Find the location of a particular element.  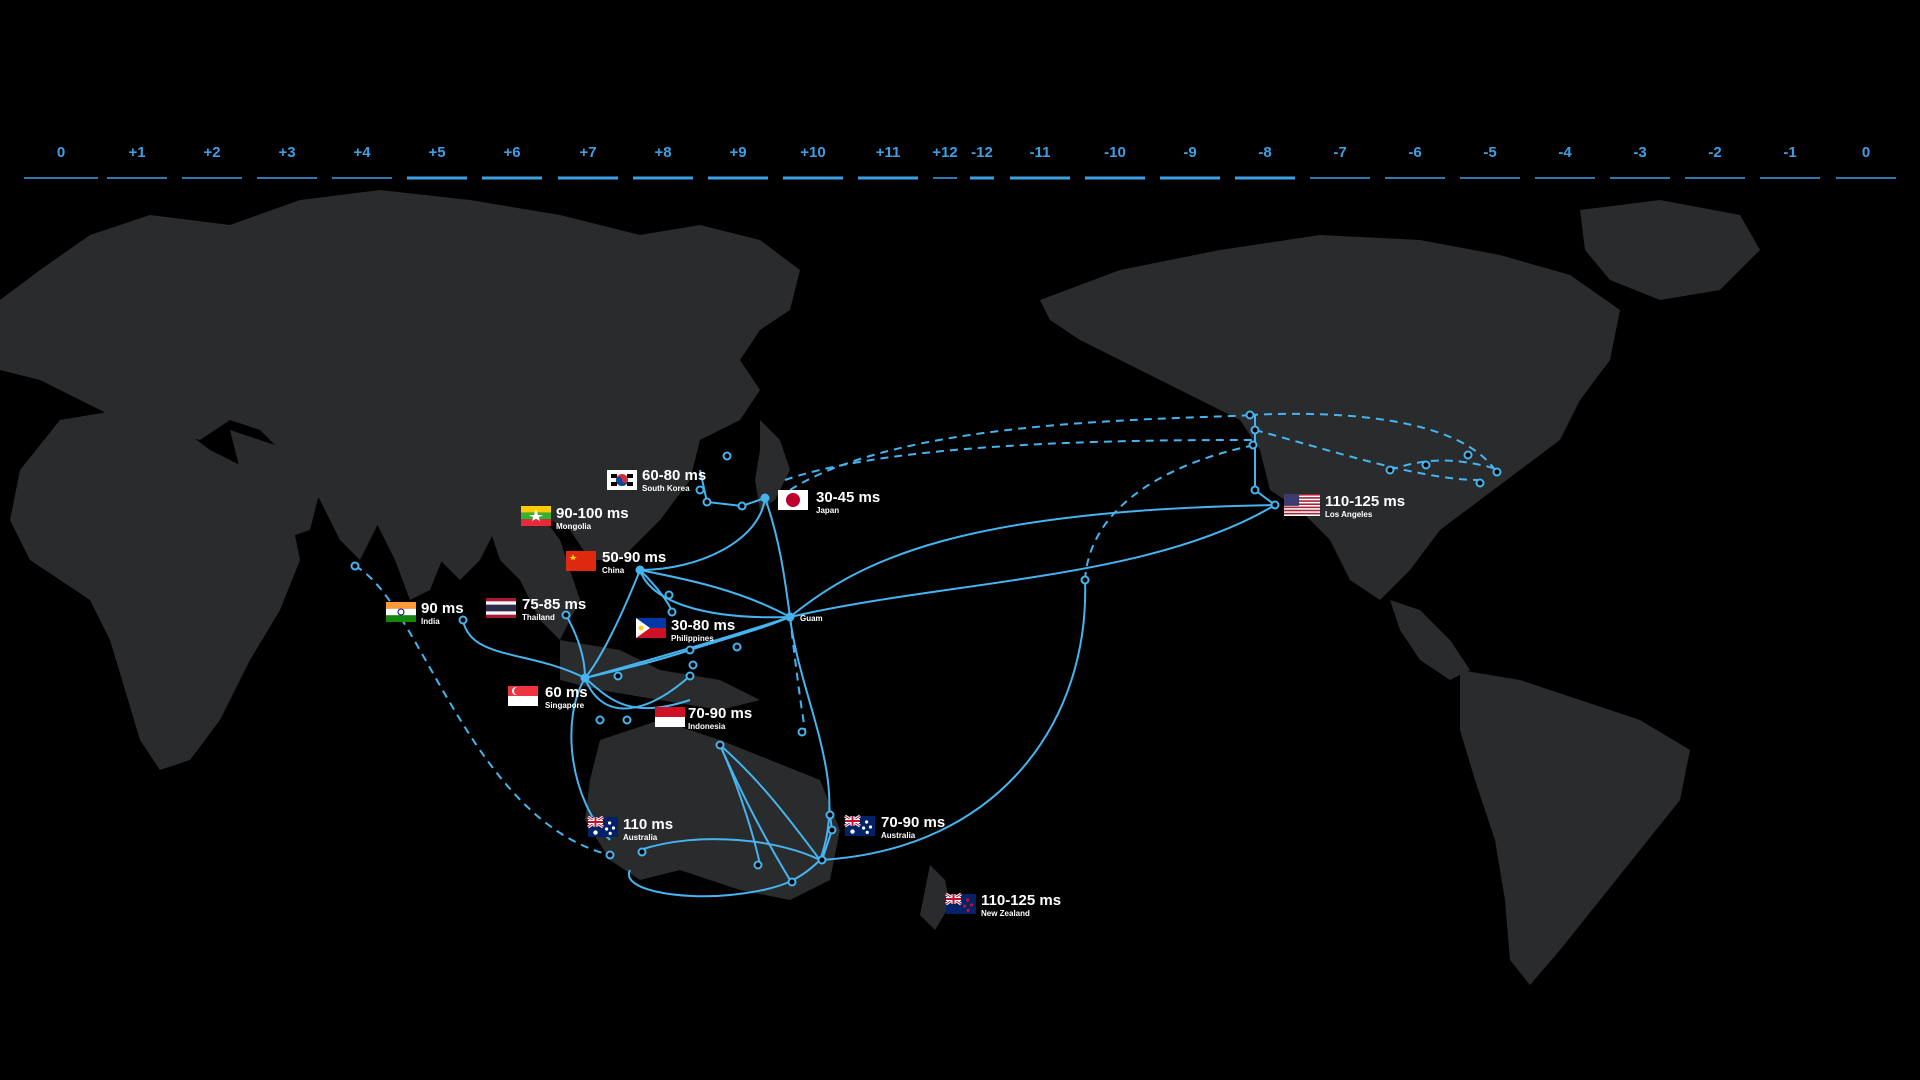

timezone-label: +12 is located at coordinates (944, 152).